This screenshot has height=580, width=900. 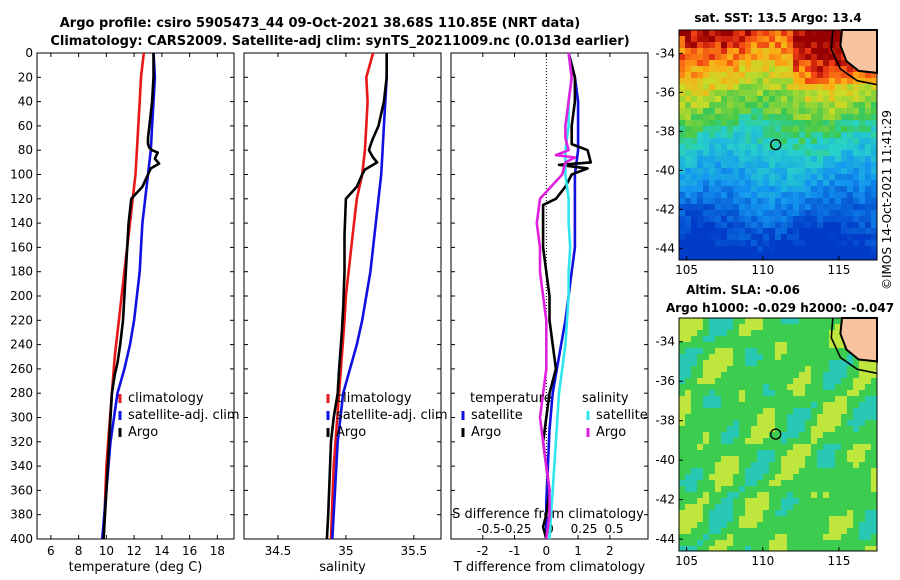 I want to click on y-tick-label: 260, so click(x=21, y=369).